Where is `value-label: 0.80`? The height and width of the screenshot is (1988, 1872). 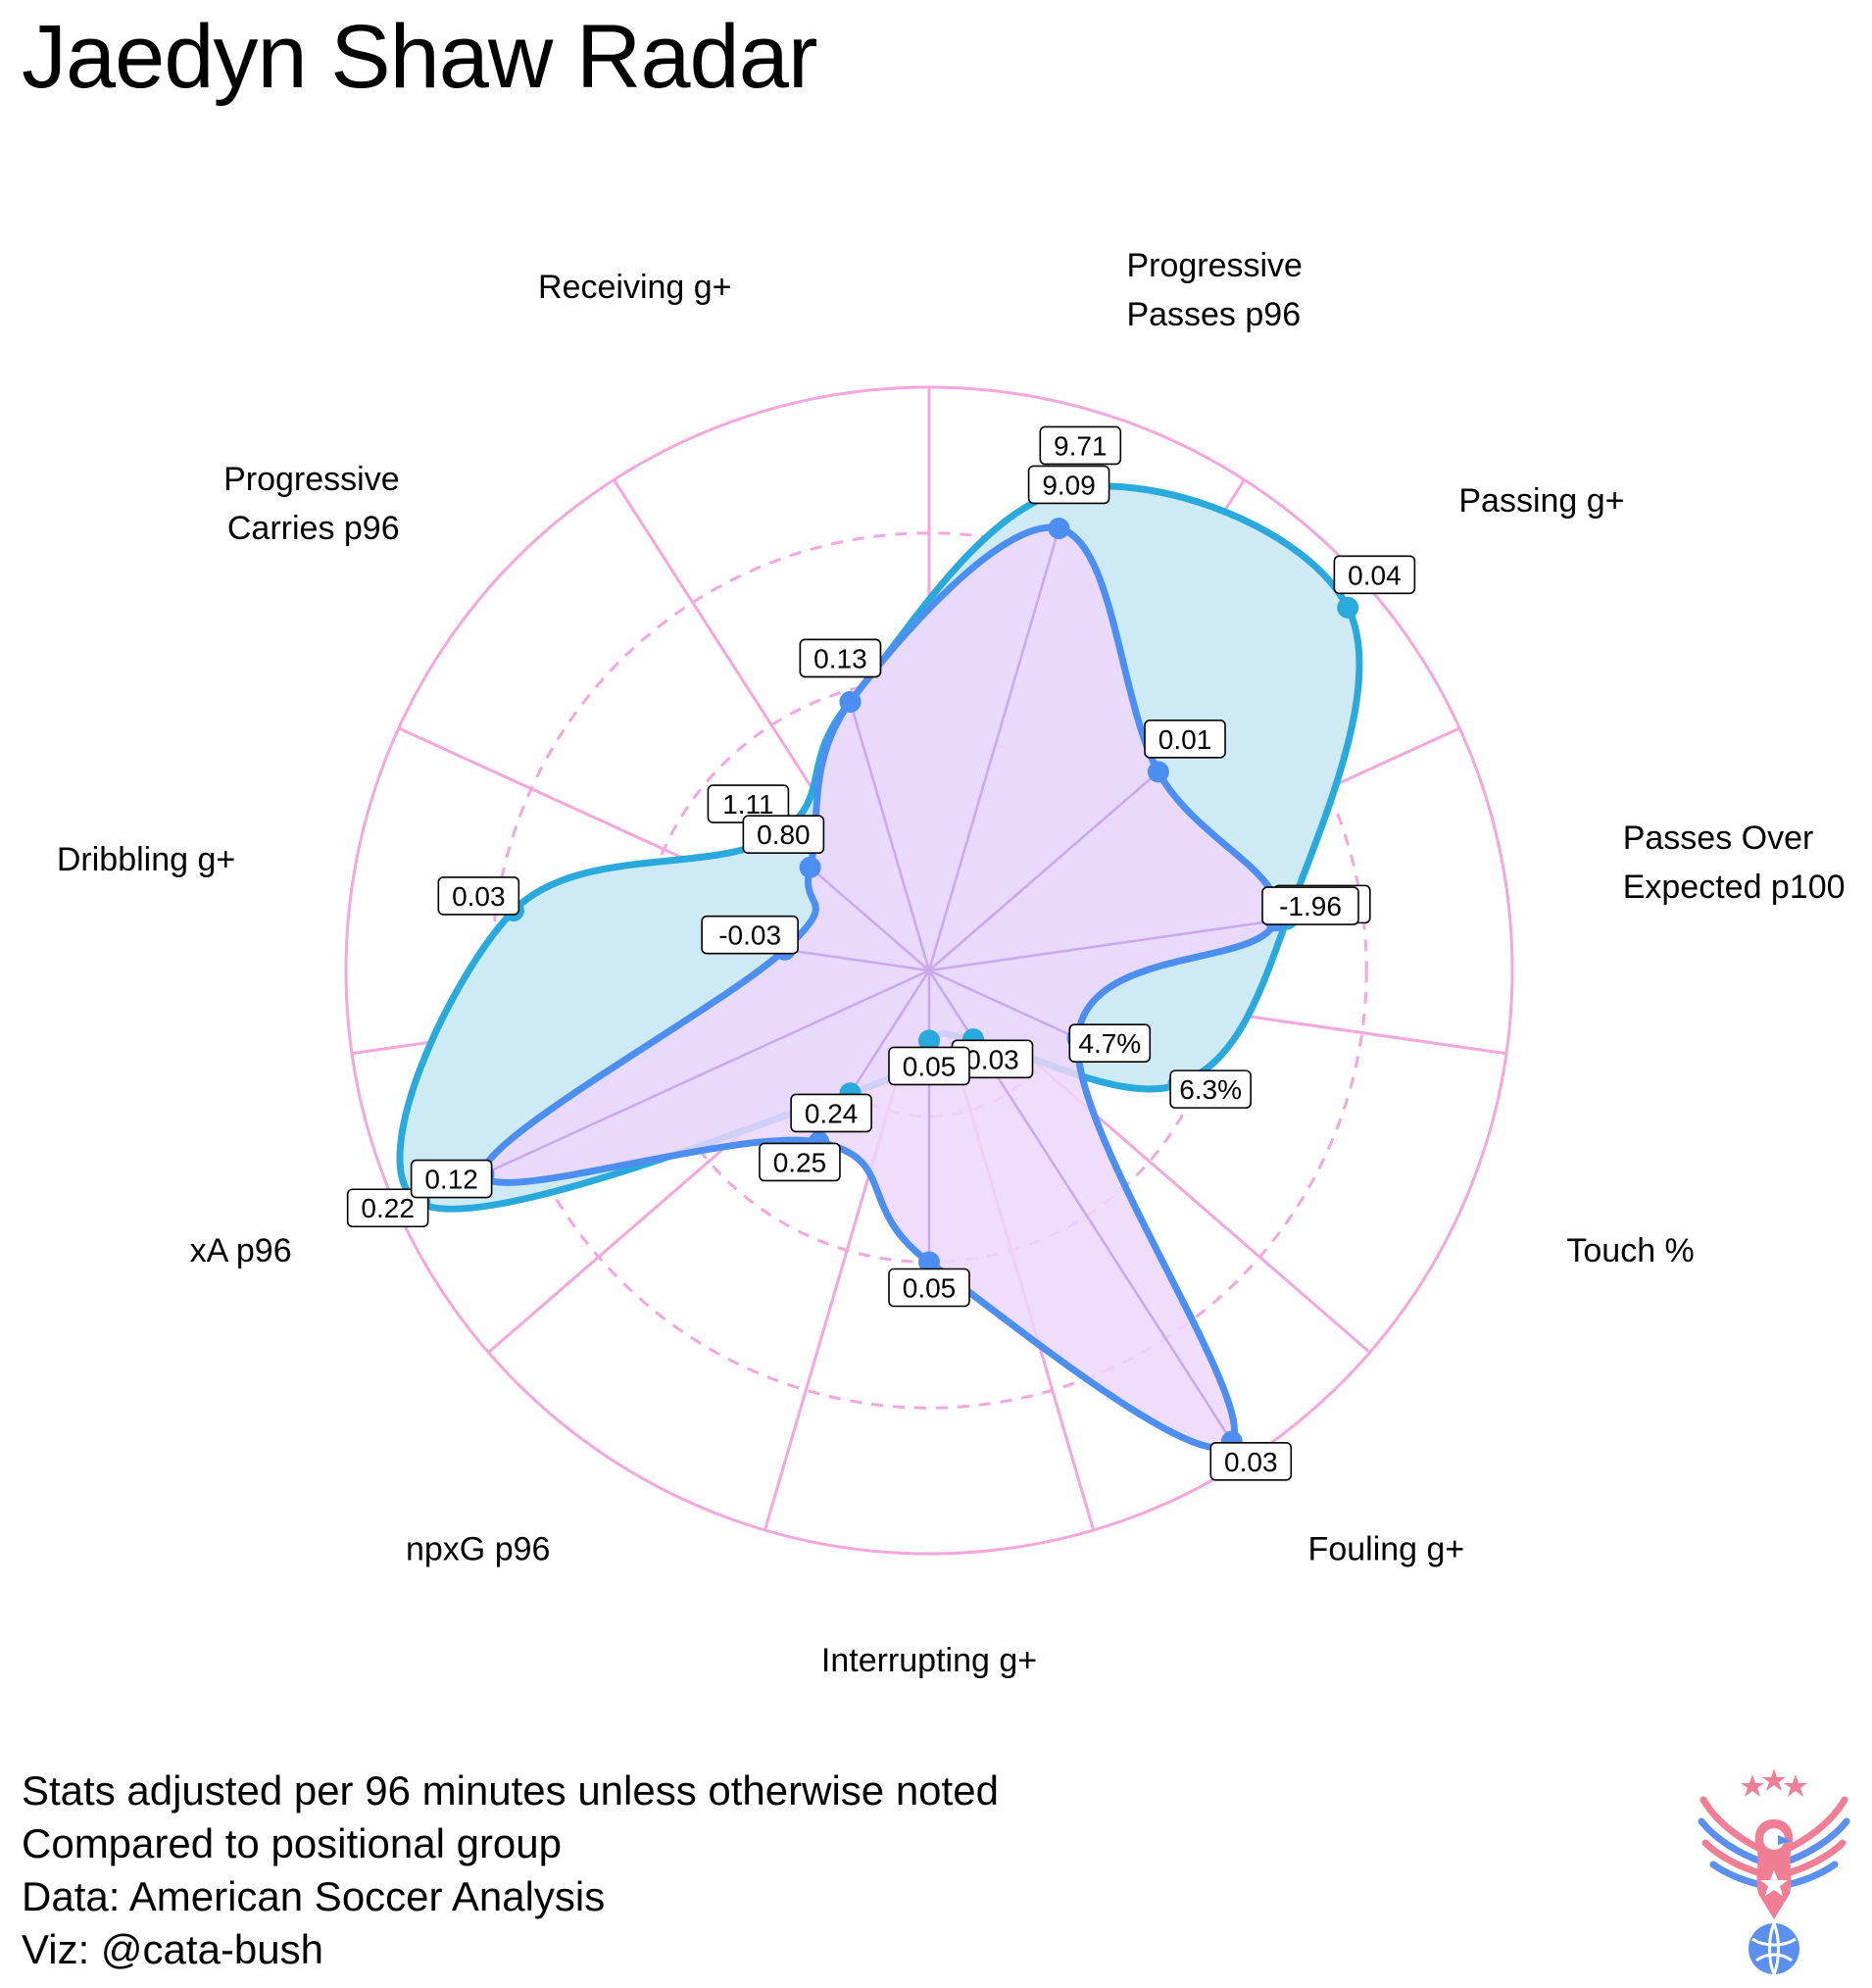
value-label: 0.80 is located at coordinates (783, 835).